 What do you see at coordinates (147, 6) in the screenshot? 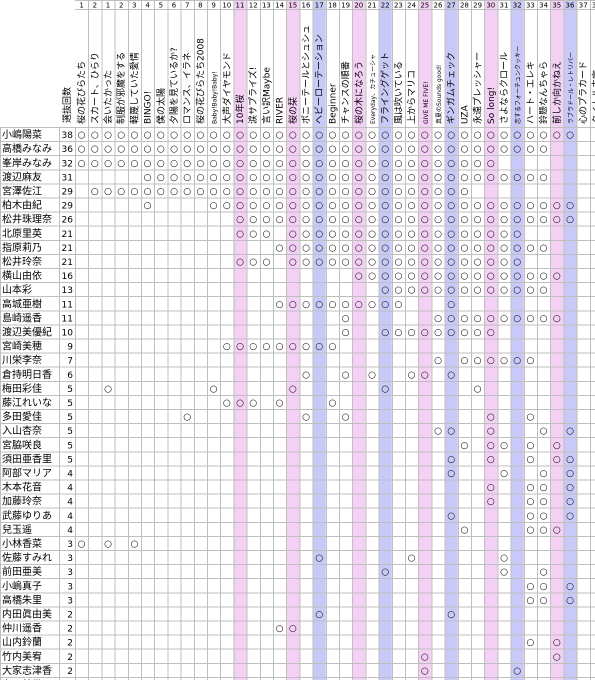
I see `column-number: 4` at bounding box center [147, 6].